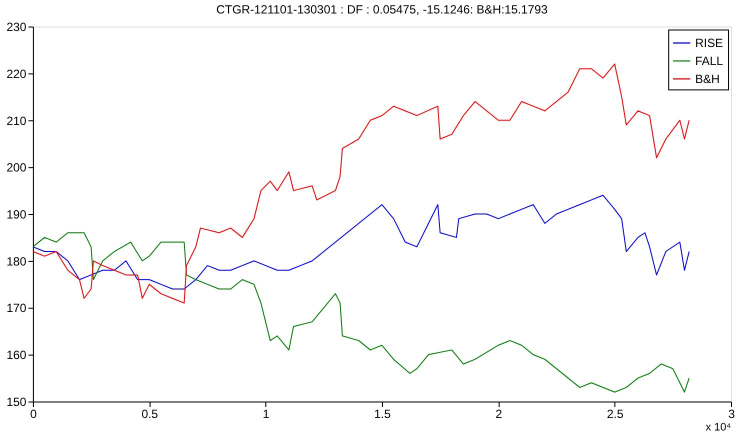 The width and height of the screenshot is (740, 433). What do you see at coordinates (16, 167) in the screenshot?
I see `y-tick-label: 200` at bounding box center [16, 167].